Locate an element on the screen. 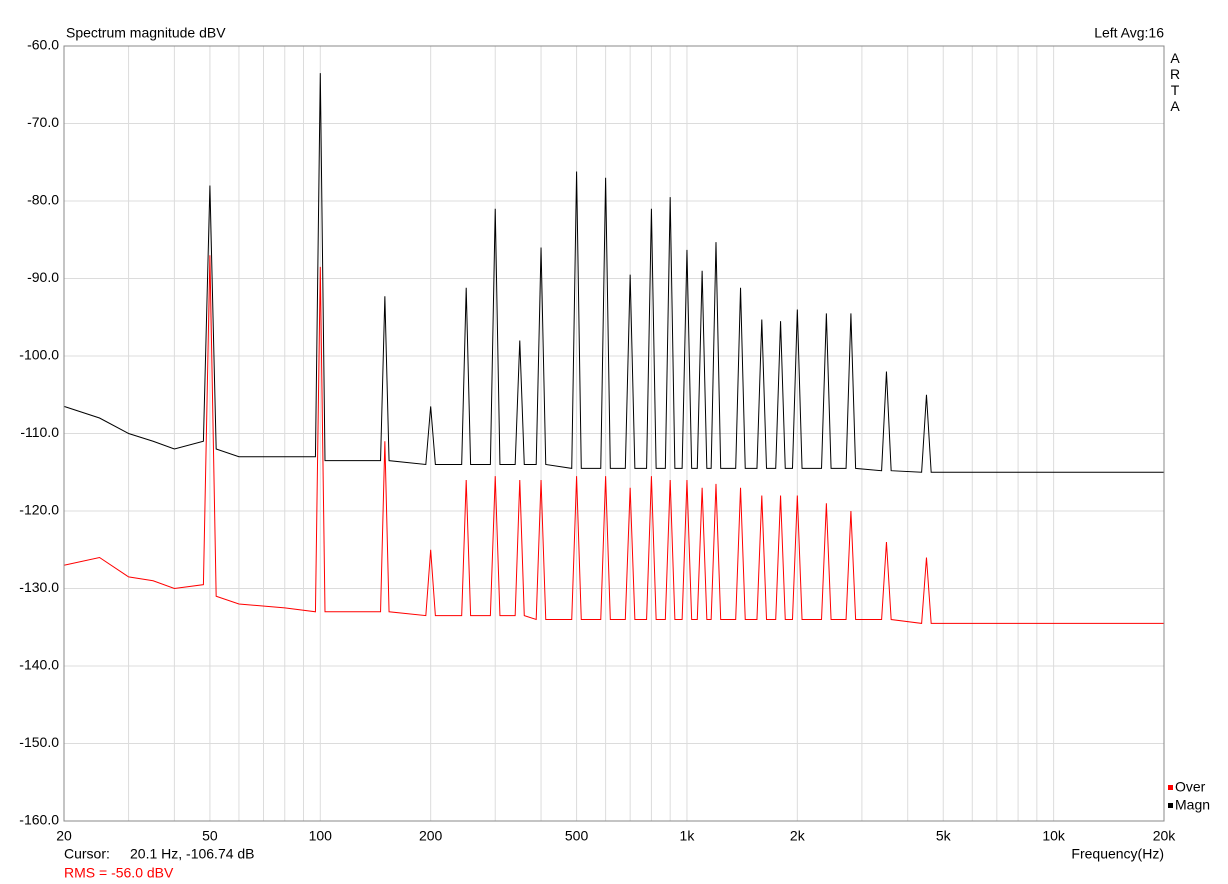 The image size is (1228, 884). chart-title: Spectrum magnitude dBV is located at coordinates (146, 33).